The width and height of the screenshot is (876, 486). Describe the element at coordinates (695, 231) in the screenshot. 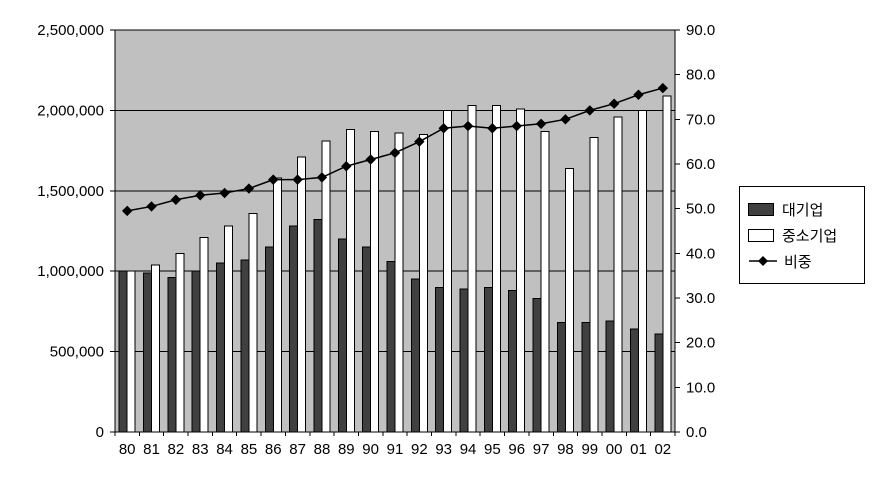

I see `right-axis-labels: 0.0 10.0 20.0 30.0 40.0 50.0 60.0 70.0 80.0 90.0` at that location.